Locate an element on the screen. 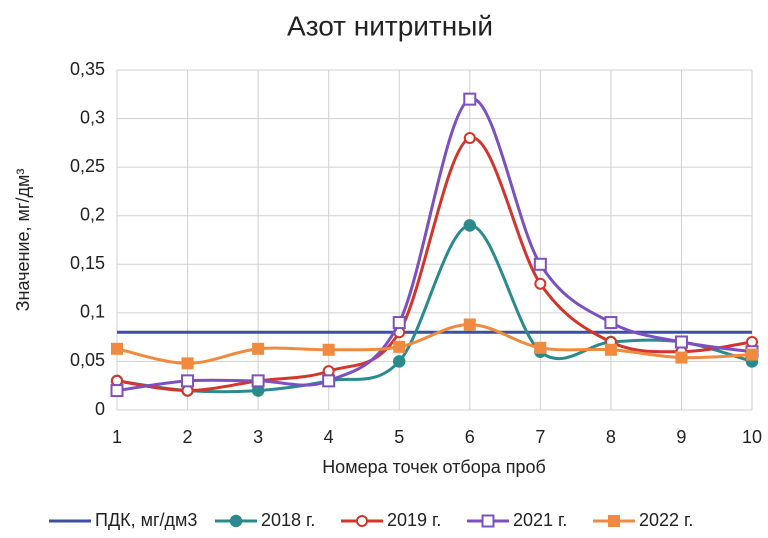 The image size is (768, 538). x-tick-label: 3 is located at coordinates (258, 437).